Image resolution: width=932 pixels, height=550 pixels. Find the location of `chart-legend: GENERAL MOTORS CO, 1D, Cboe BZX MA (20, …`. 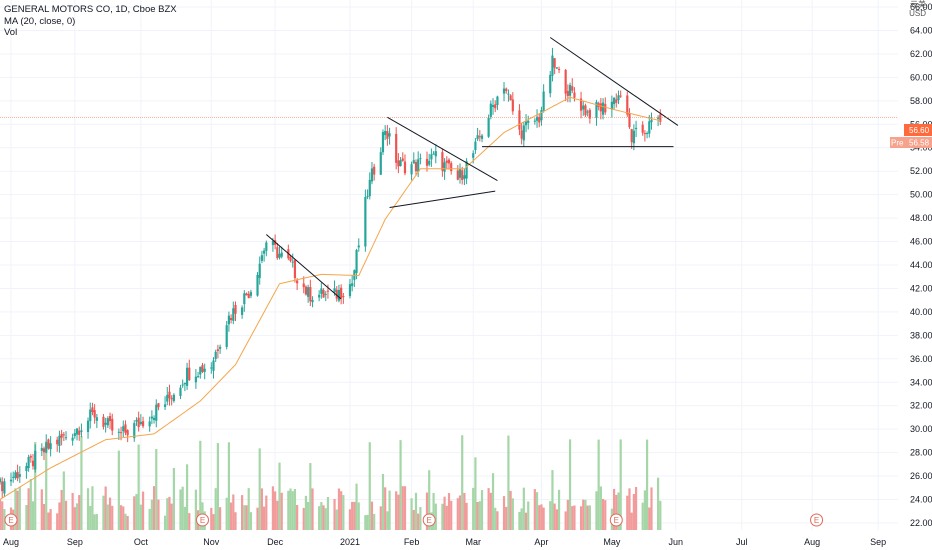

chart-legend: GENERAL MOTORS CO, 1D, Cboe BZX MA (20, … is located at coordinates (90, 21).